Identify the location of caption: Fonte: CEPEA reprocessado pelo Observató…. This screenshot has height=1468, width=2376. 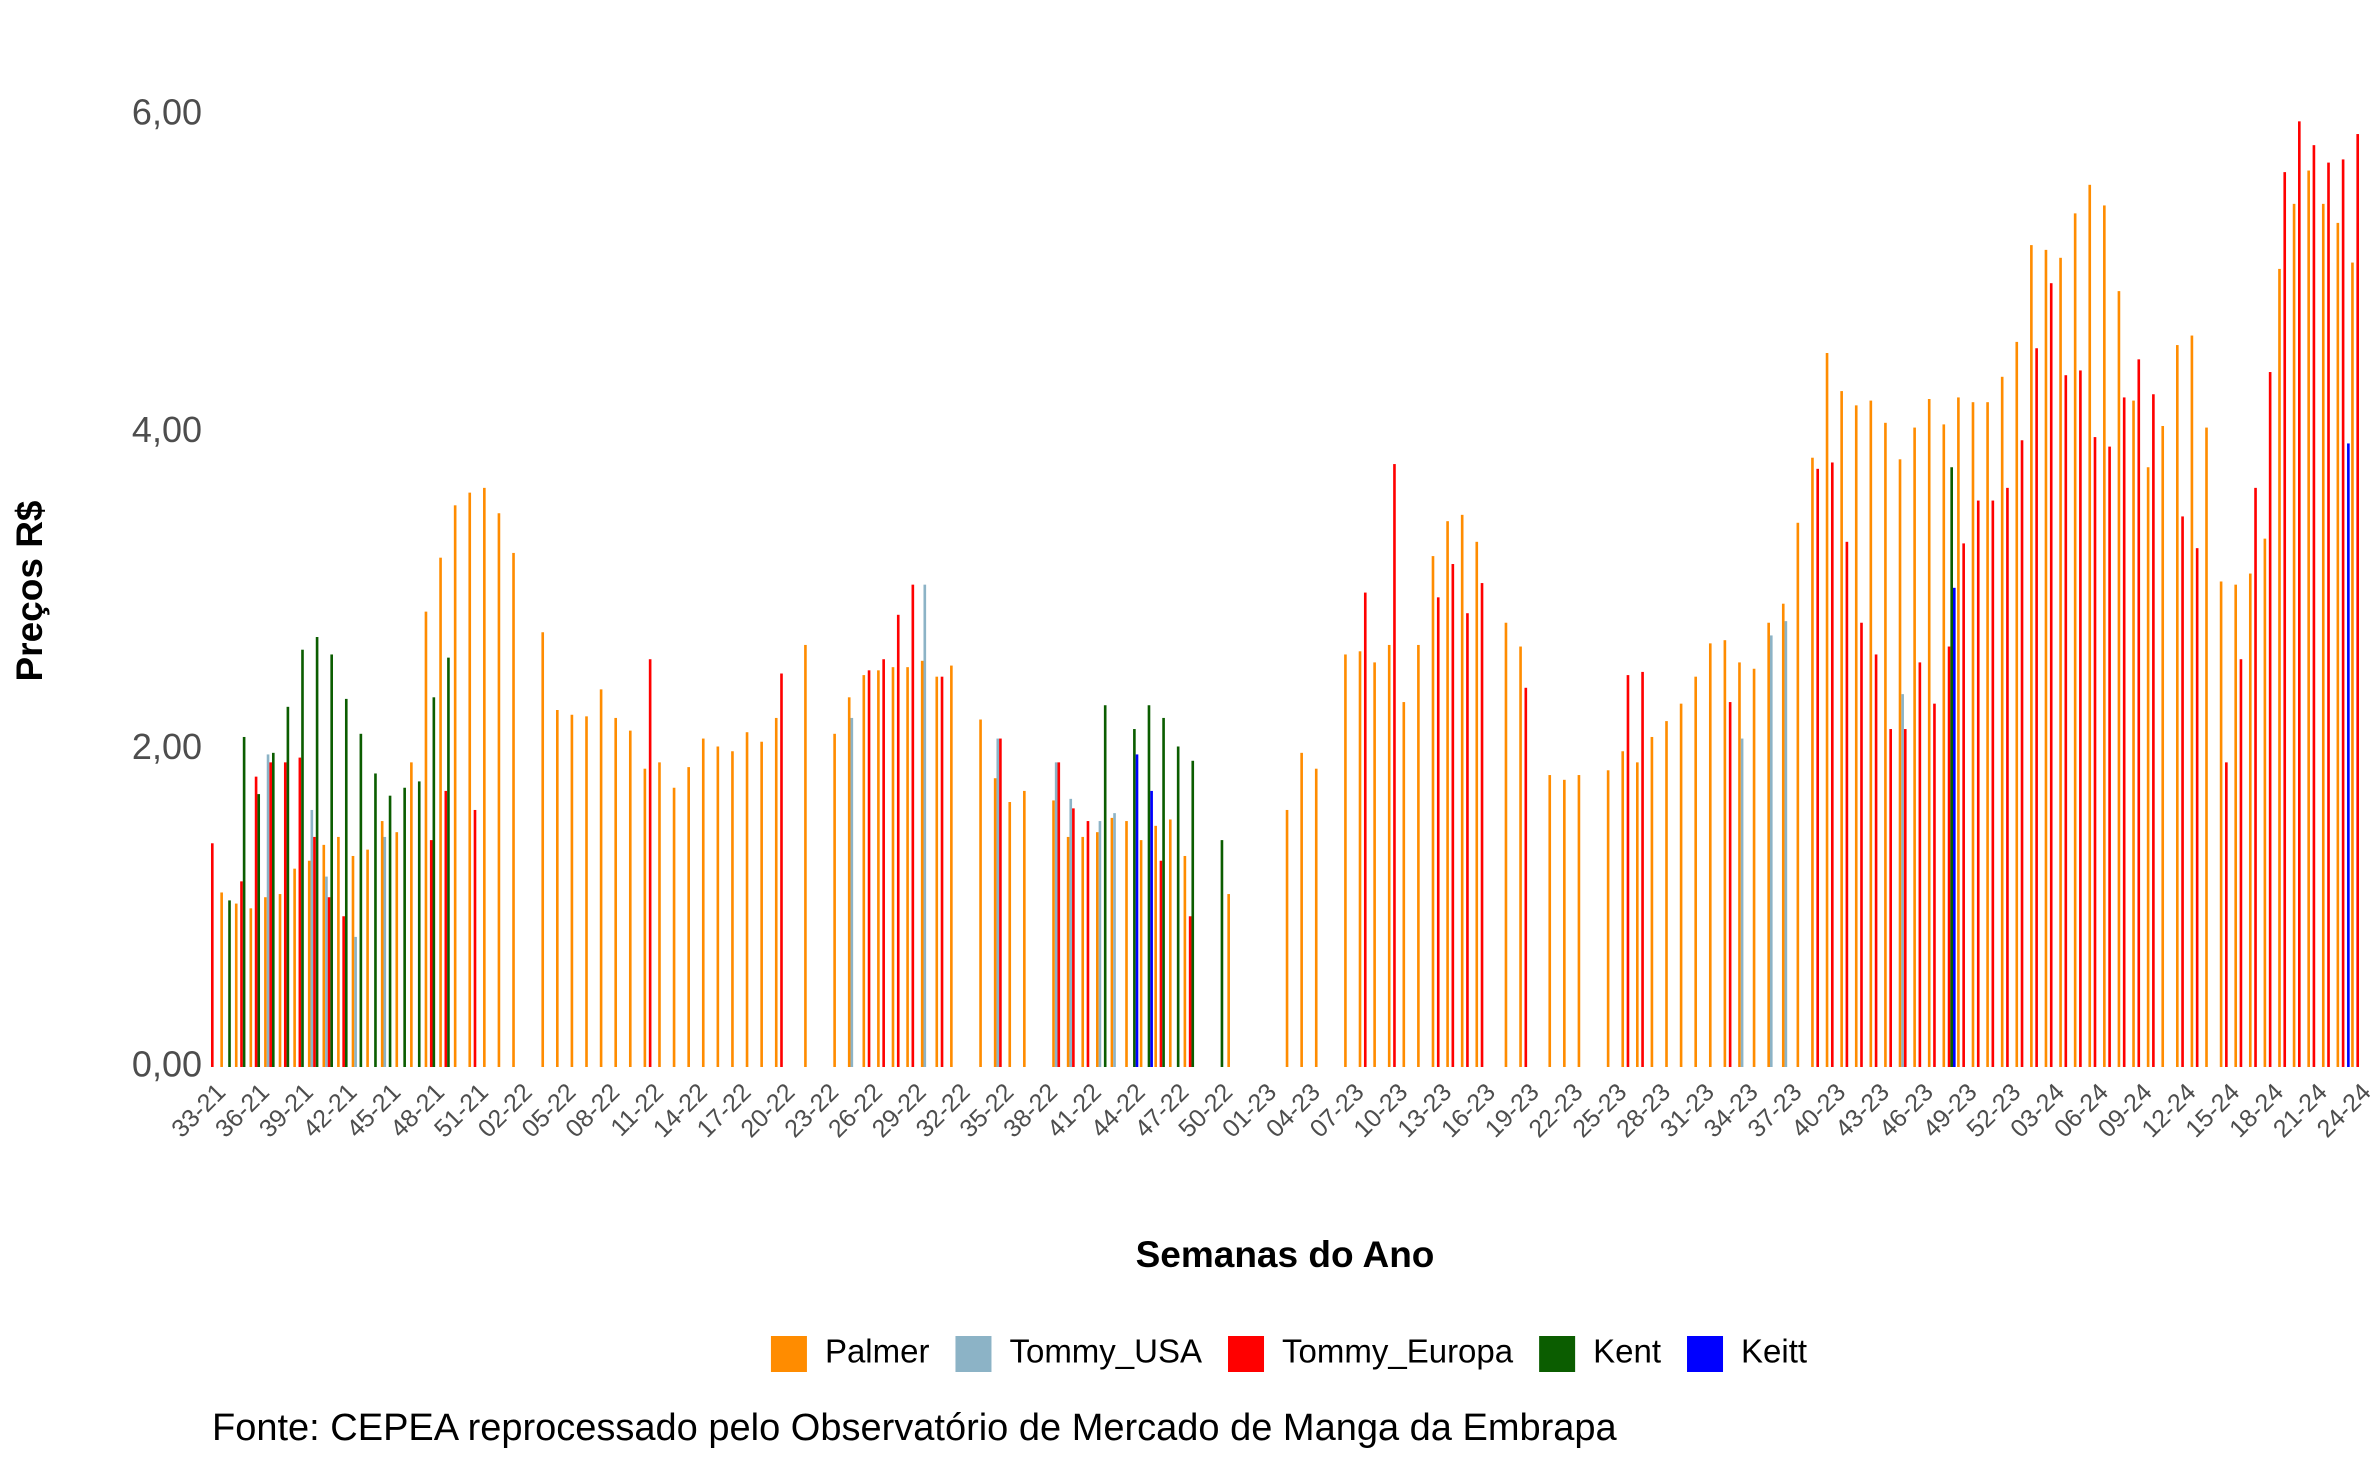
(915, 1428).